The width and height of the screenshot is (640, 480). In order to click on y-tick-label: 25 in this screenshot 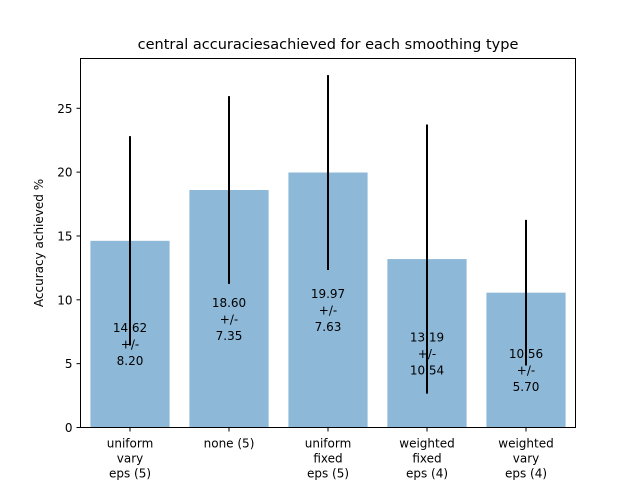, I will do `click(64, 109)`.